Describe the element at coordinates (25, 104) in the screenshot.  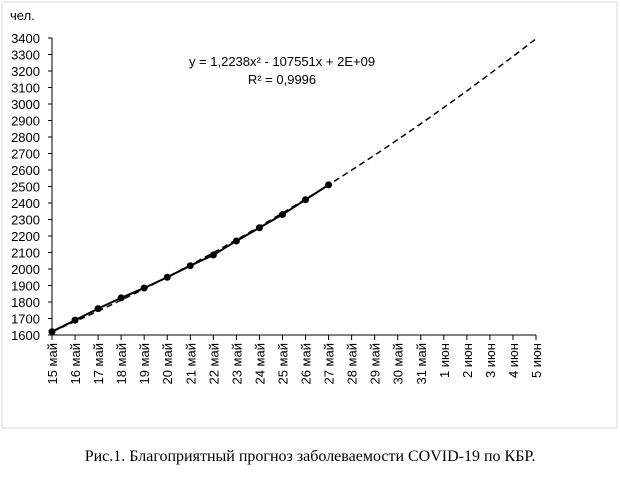
I see `y-tick-label: 3000` at that location.